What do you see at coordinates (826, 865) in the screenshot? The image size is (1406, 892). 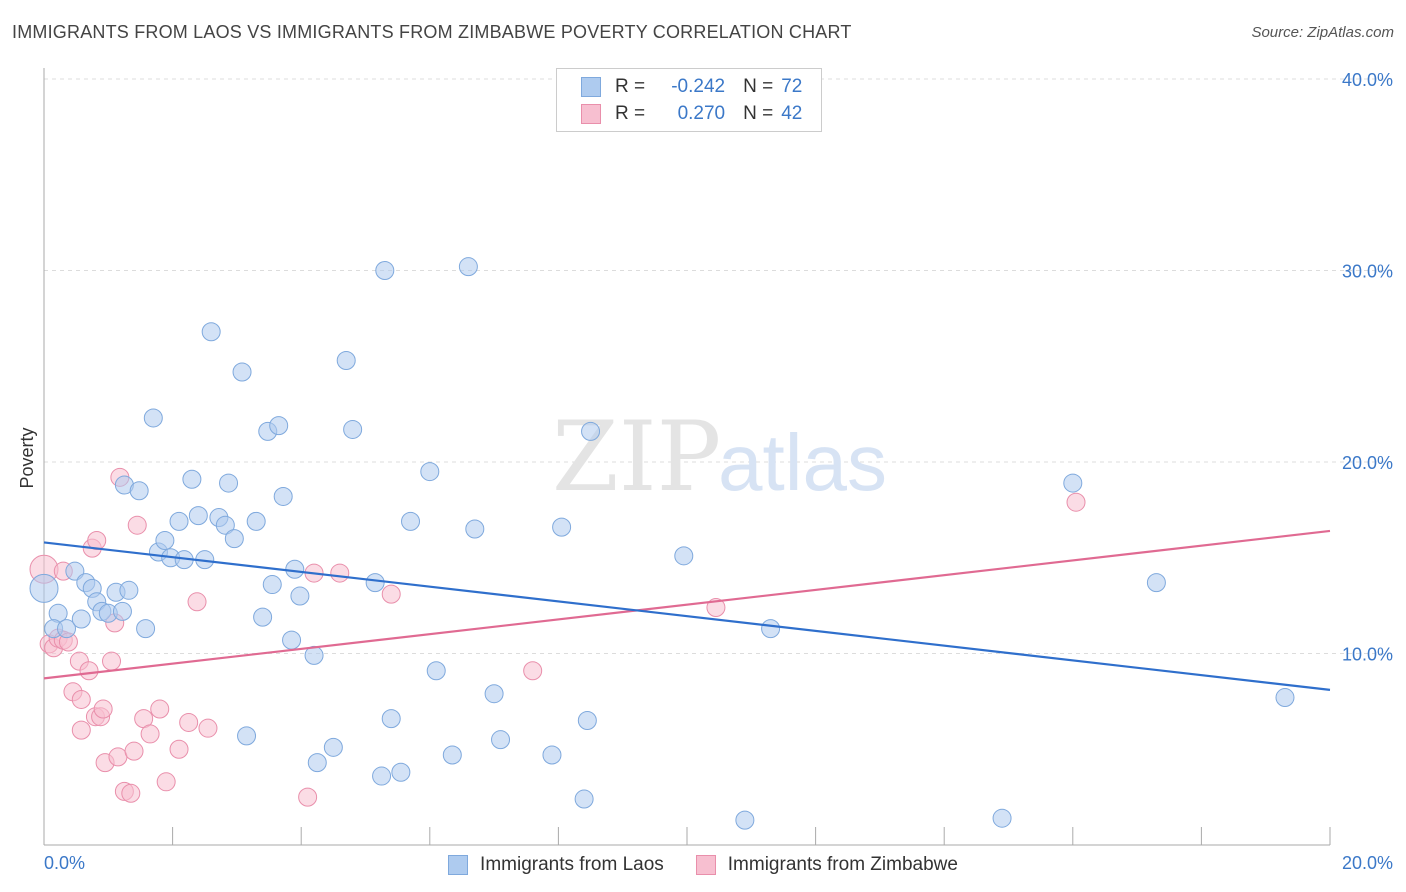 I see `legend-item-zim: Immigrants from Zimbabwe` at bounding box center [826, 865].